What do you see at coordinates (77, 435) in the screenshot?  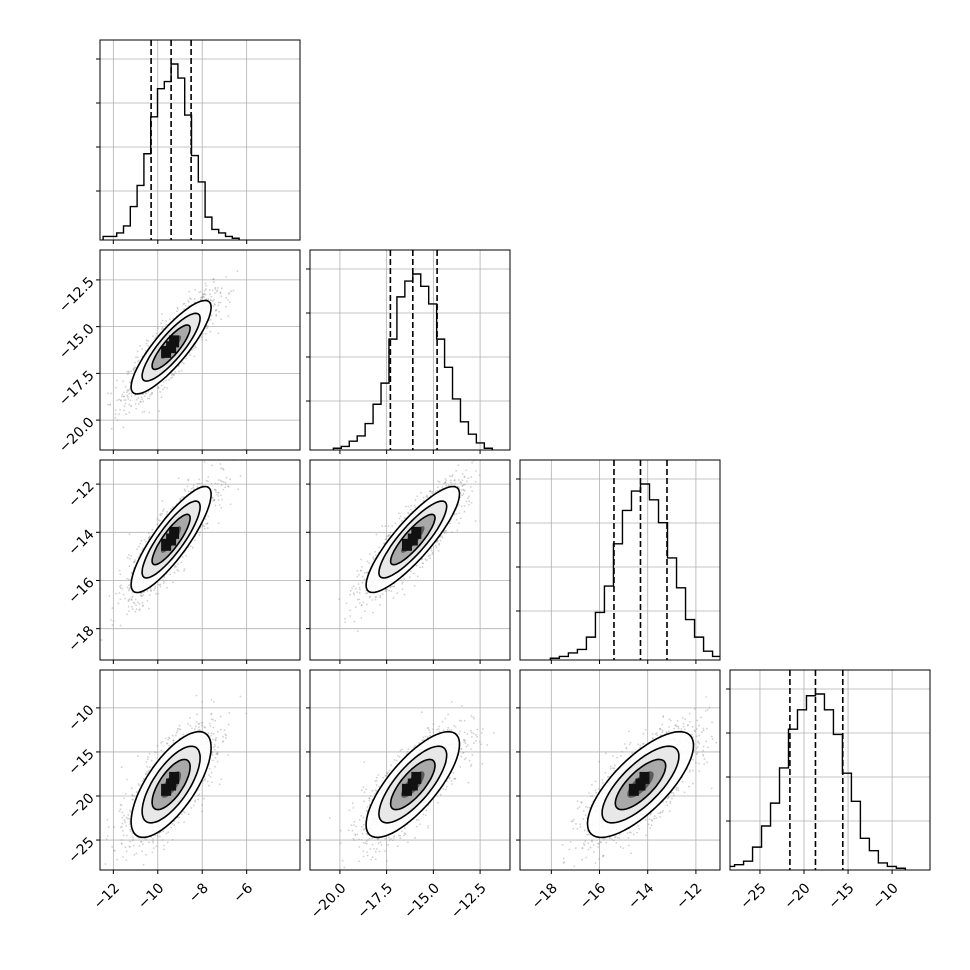 I see `y-tick-label: −20.0` at bounding box center [77, 435].